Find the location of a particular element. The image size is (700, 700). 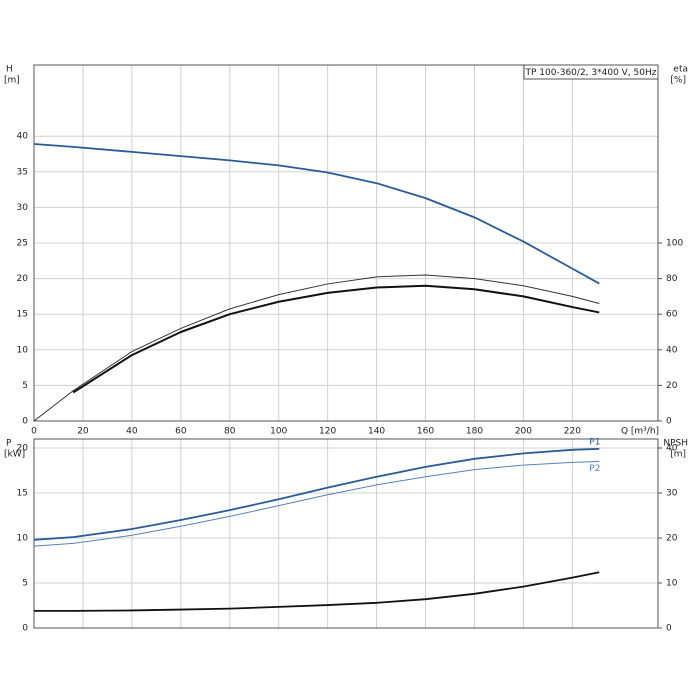

x-tick-label: 200 is located at coordinates (523, 432).